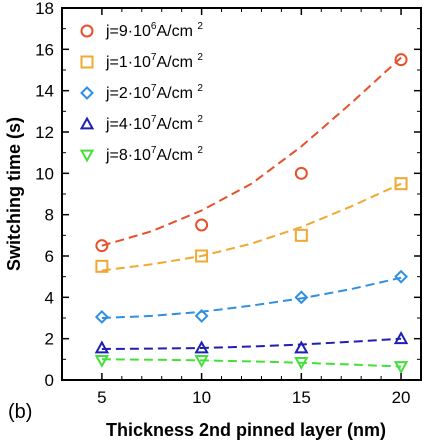 The image size is (433, 443). I want to click on legend-label-1: j=1·107A/cm 2, so click(154, 61).